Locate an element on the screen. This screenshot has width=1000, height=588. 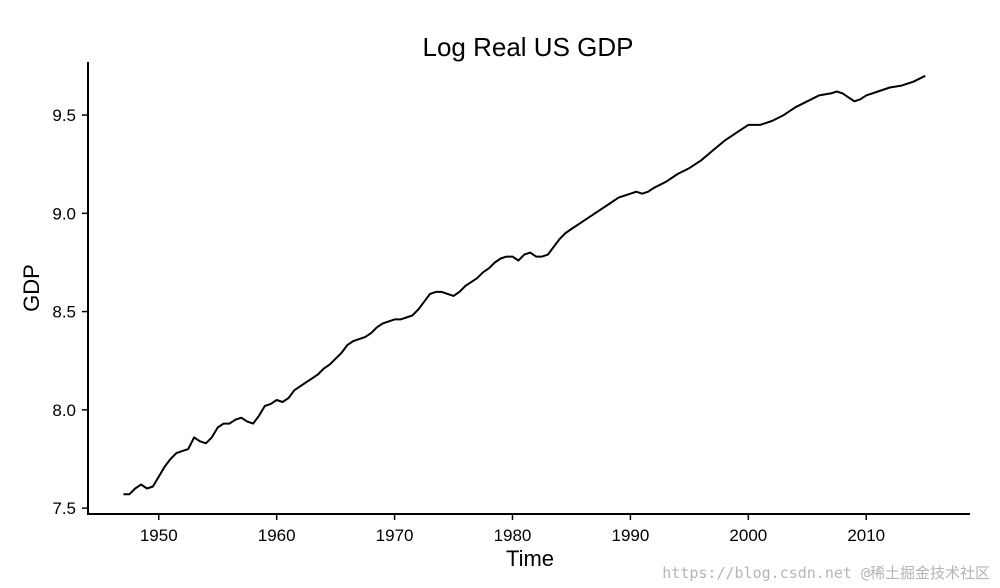
x-axis: 1950 1960 1970 1980 1990 2000 2010 is located at coordinates (528, 529).